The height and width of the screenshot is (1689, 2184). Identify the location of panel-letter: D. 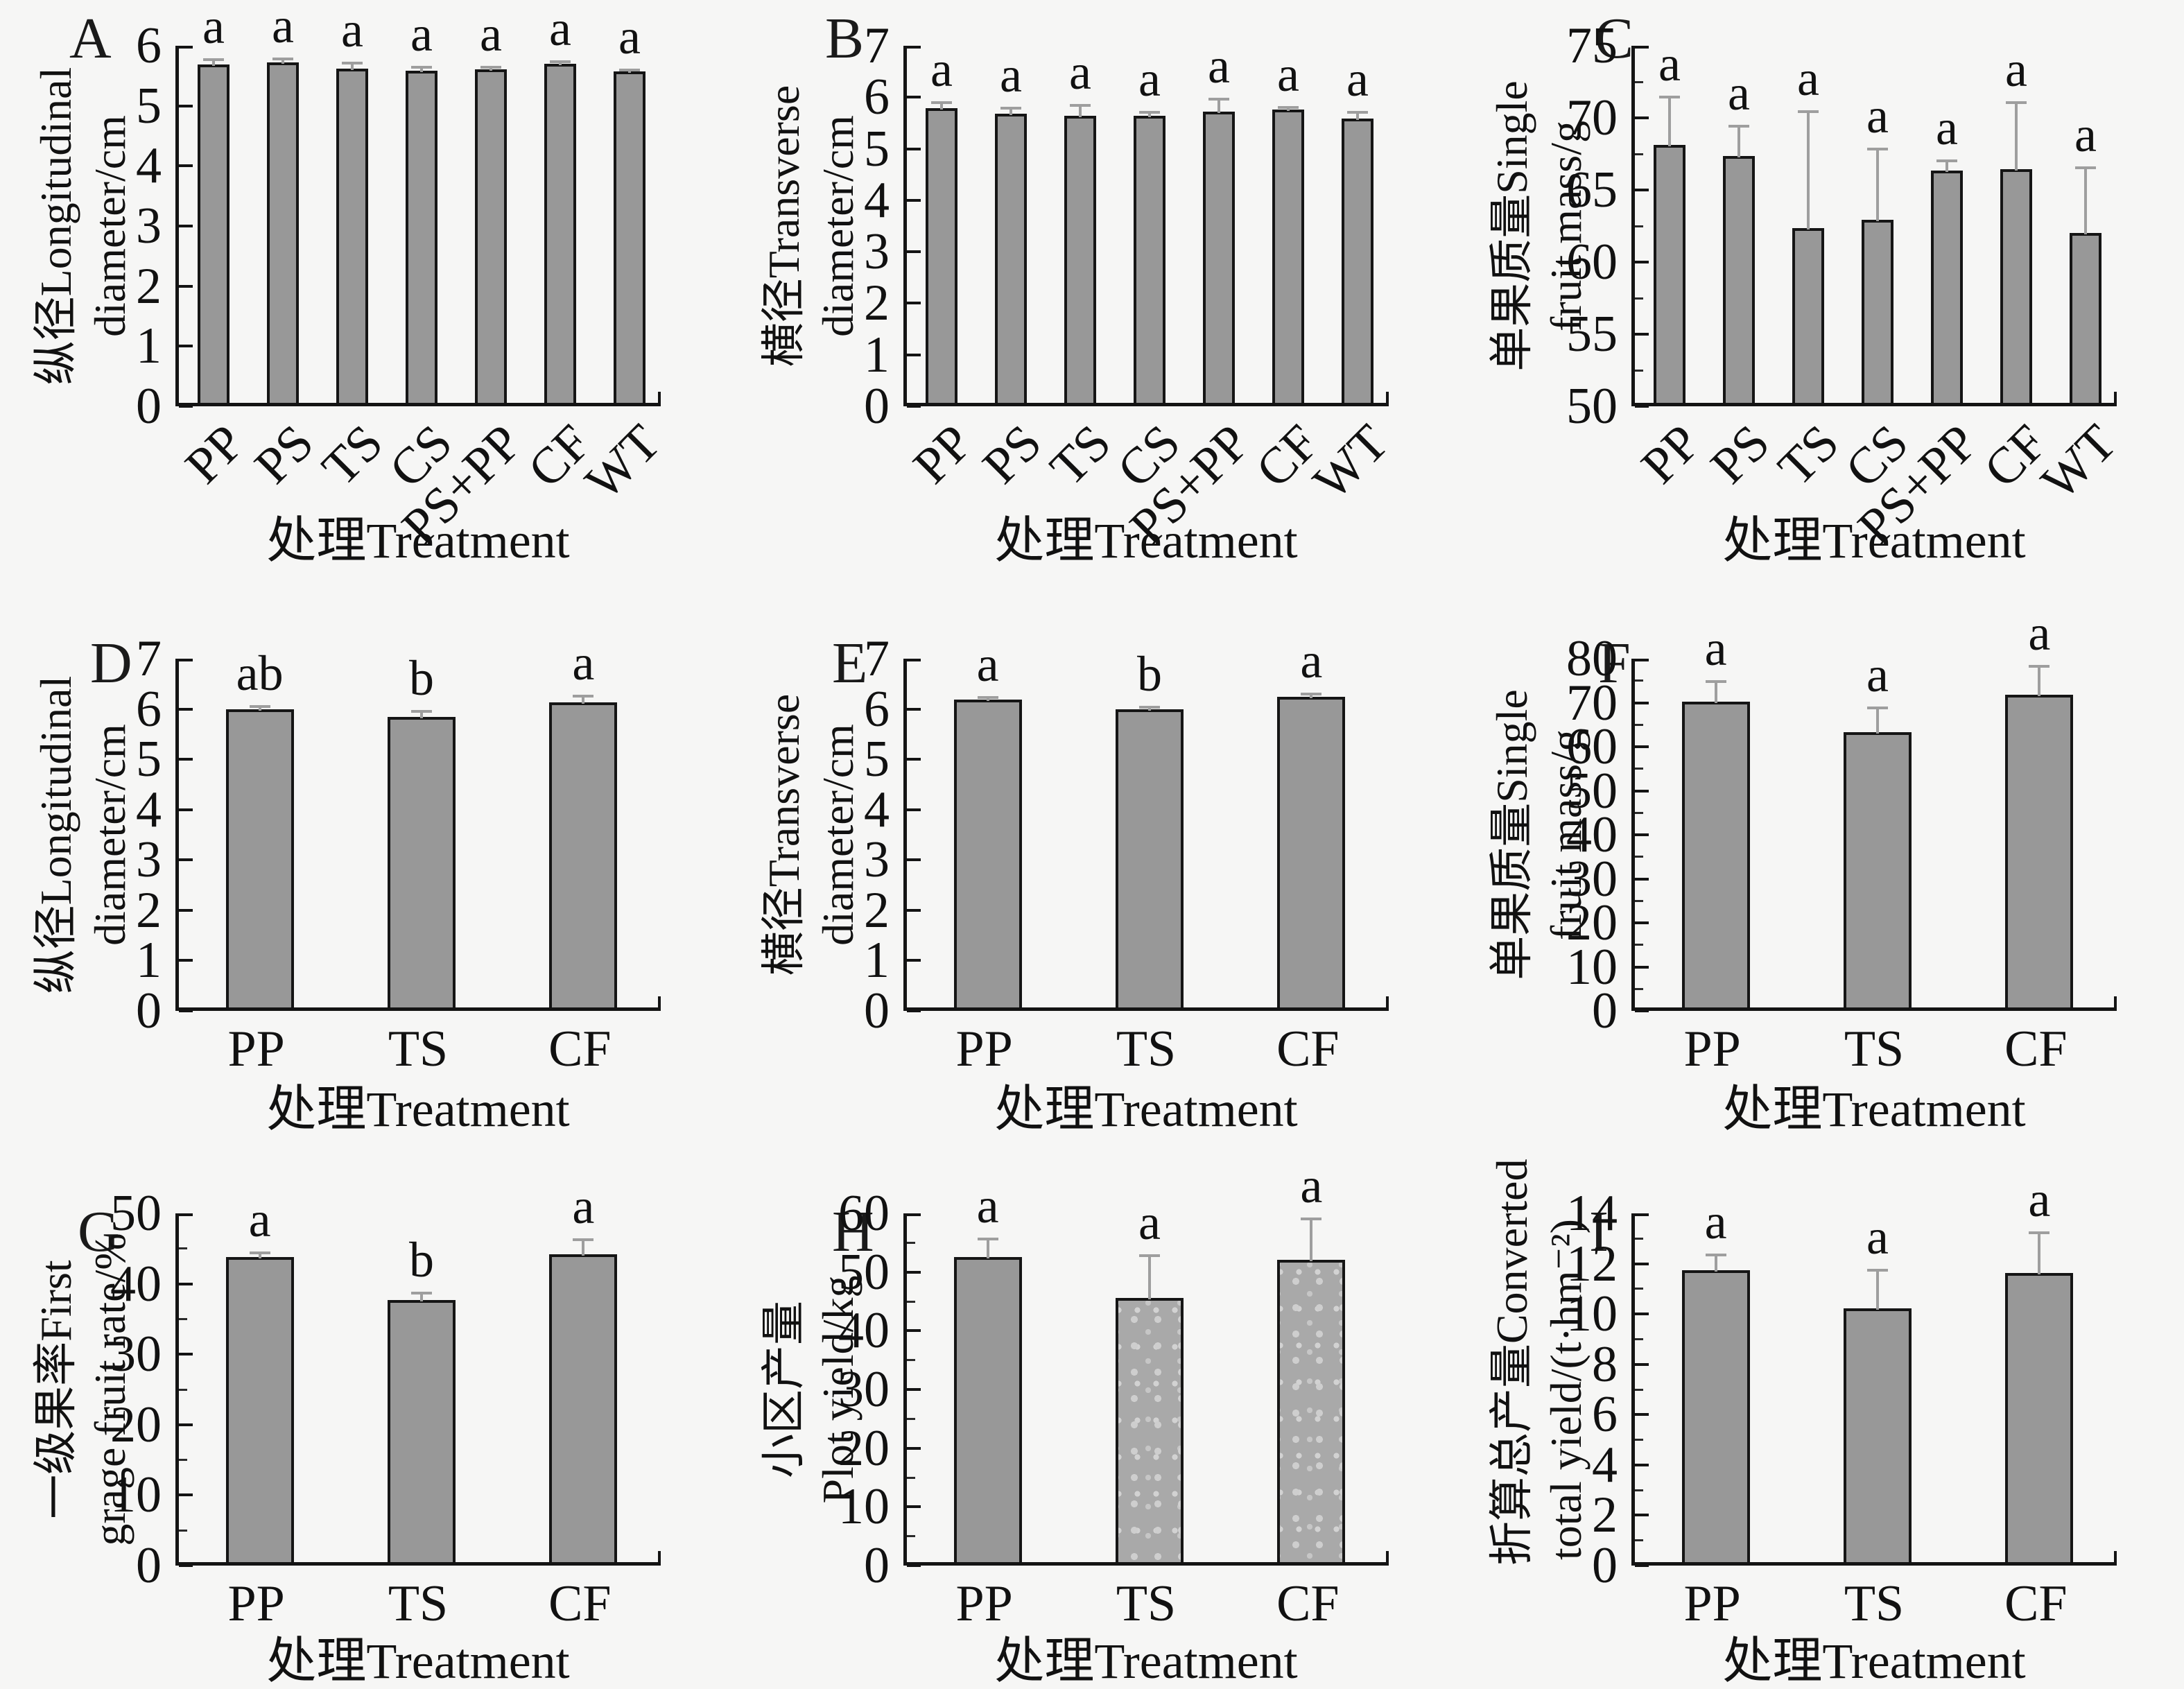
(111, 663).